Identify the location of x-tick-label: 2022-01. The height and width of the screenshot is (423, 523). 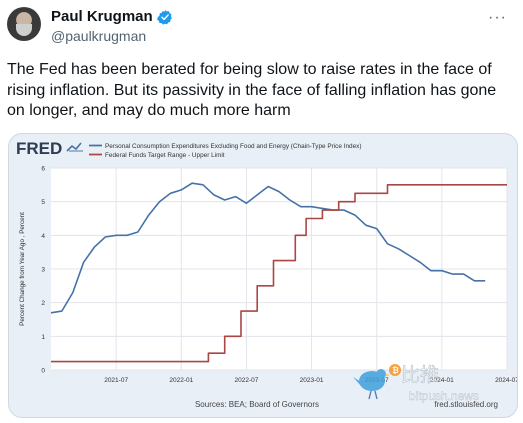
(181, 380).